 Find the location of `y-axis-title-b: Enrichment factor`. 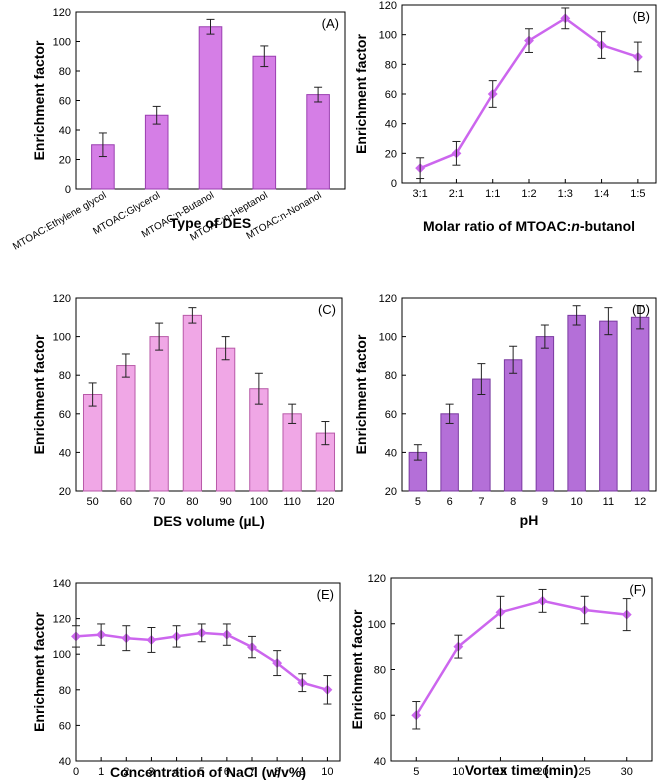

y-axis-title-b: Enrichment factor is located at coordinates (361, 94).